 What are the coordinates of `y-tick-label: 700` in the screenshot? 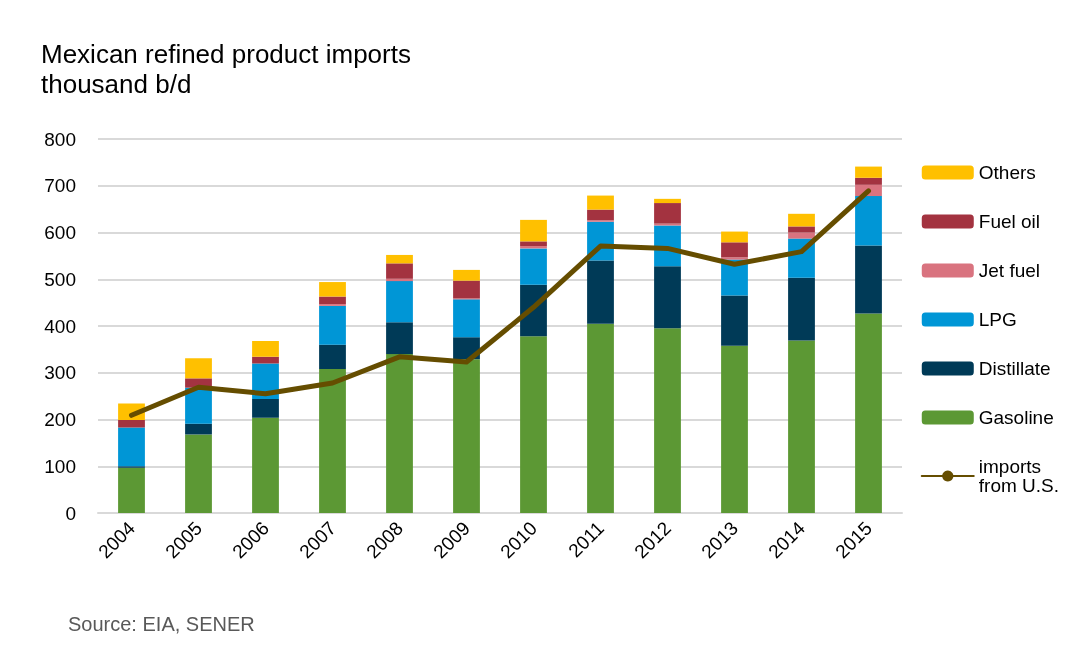 It's located at (60, 186).